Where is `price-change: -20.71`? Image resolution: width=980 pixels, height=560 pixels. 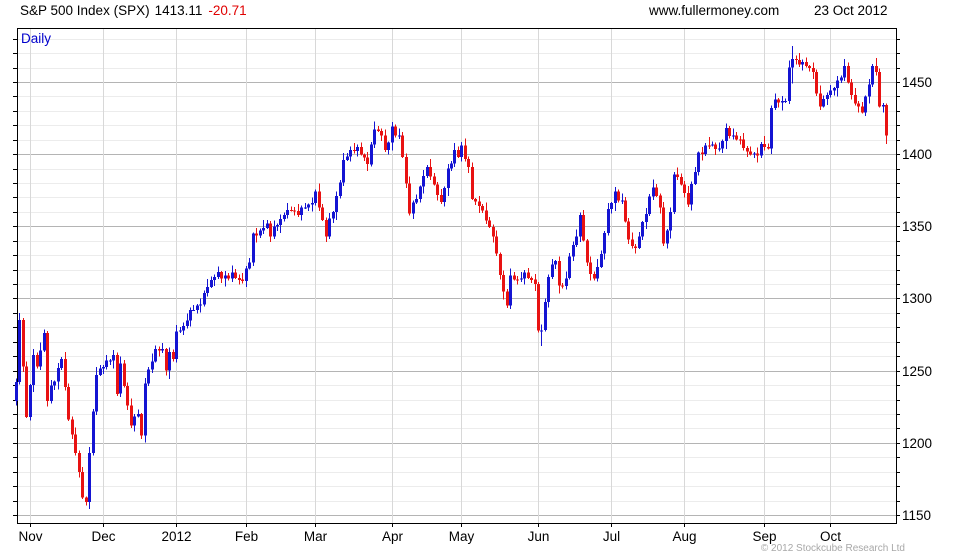
price-change: -20.71 is located at coordinates (227, 10).